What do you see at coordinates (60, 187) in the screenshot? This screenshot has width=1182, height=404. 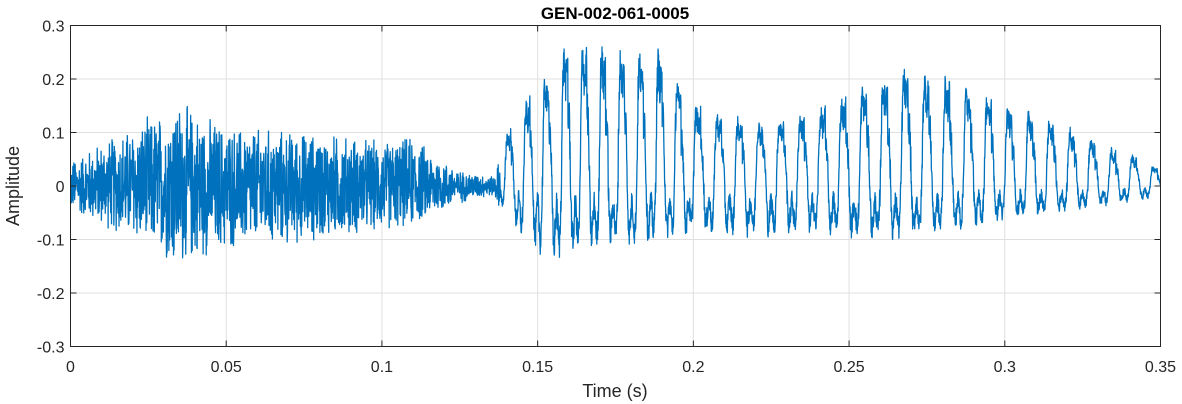 I see `y-tick-label: 0` at bounding box center [60, 187].